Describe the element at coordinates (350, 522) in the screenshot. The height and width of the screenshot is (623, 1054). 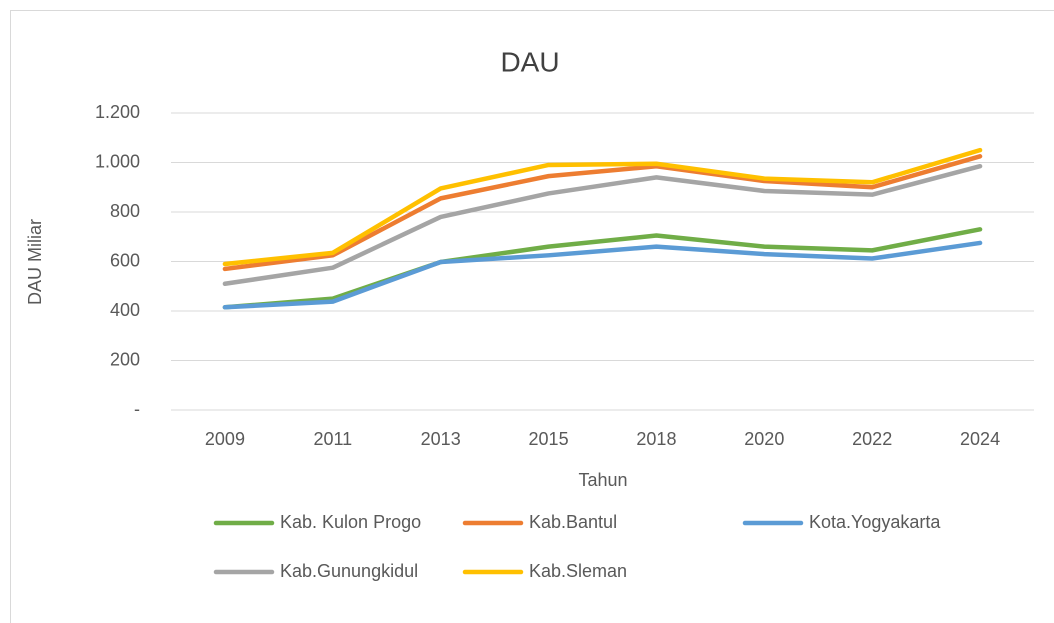
I see `legend-label: Kab. Kulon Progo` at that location.